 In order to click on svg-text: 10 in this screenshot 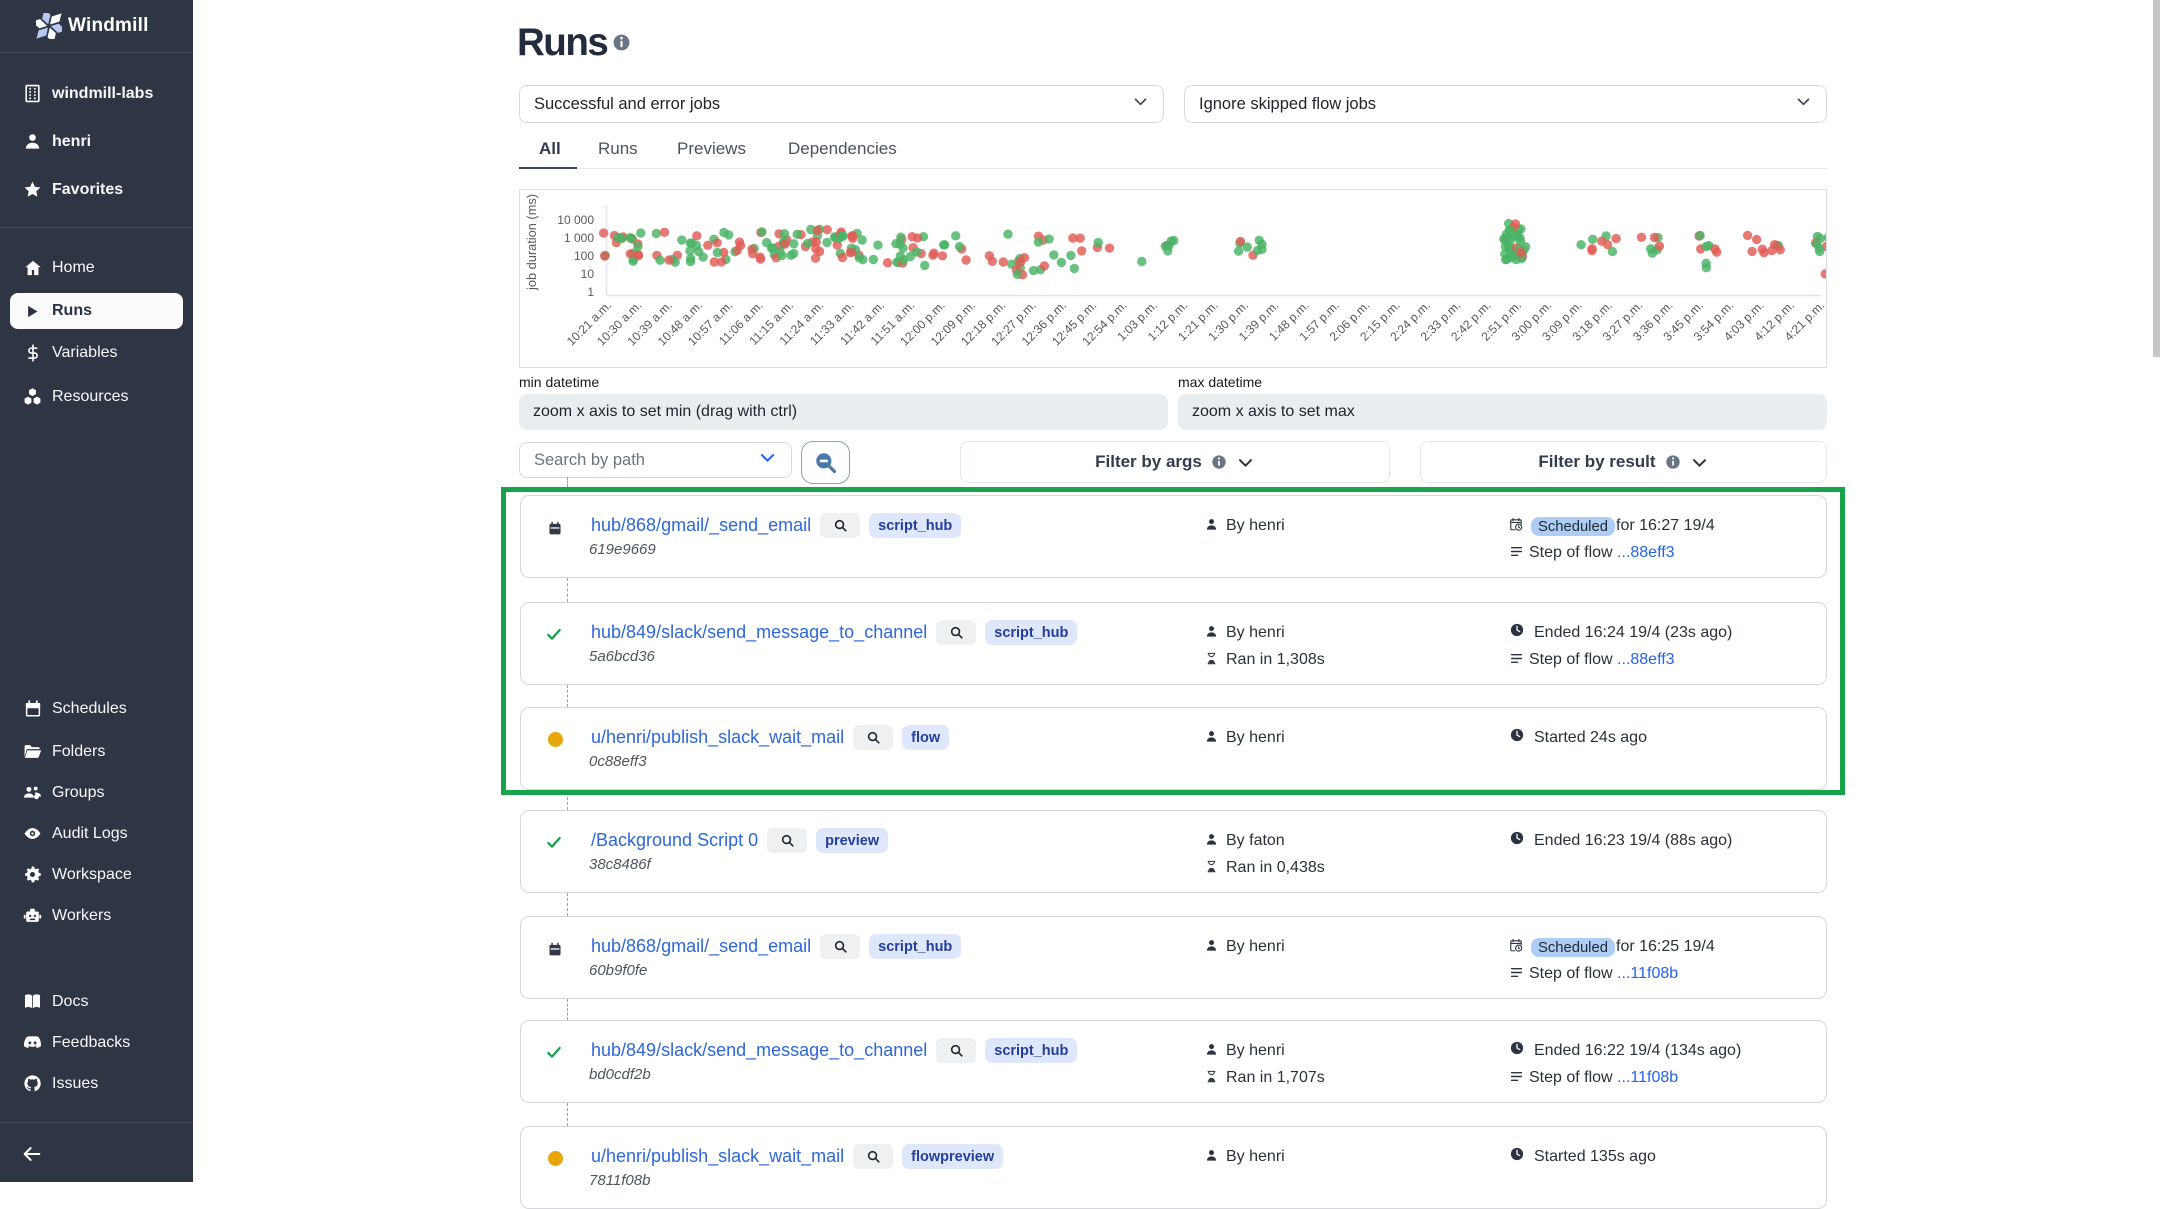, I will do `click(588, 274)`.